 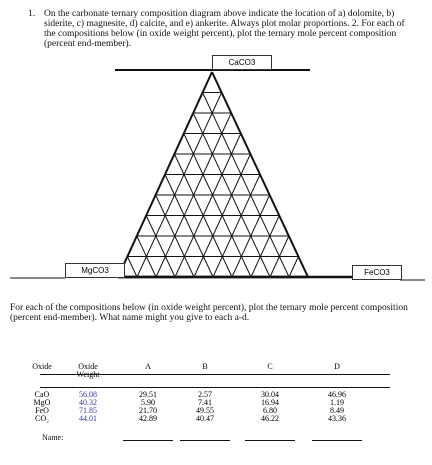 What do you see at coordinates (88, 418) in the screenshot?
I see `table-cell: 44.01` at bounding box center [88, 418].